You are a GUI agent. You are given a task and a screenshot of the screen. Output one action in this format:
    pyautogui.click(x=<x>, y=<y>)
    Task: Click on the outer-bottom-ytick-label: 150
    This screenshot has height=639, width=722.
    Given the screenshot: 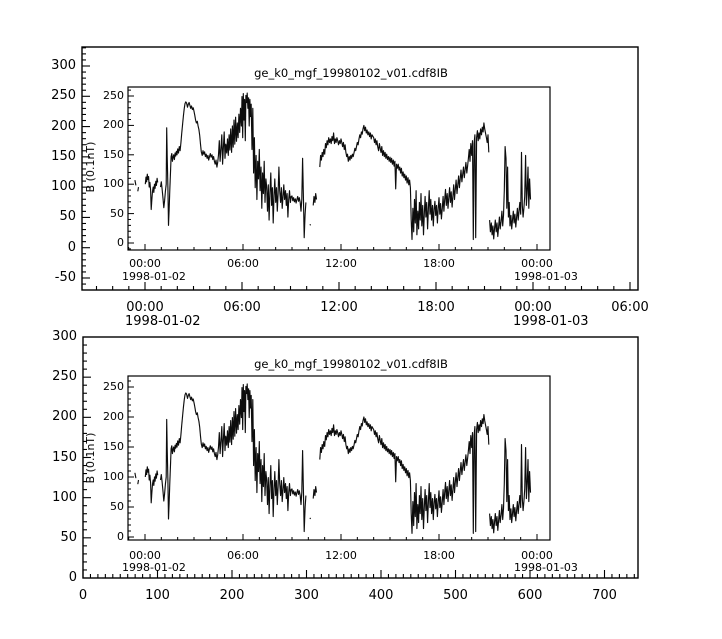 What is the action you would take?
    pyautogui.click(x=64, y=457)
    